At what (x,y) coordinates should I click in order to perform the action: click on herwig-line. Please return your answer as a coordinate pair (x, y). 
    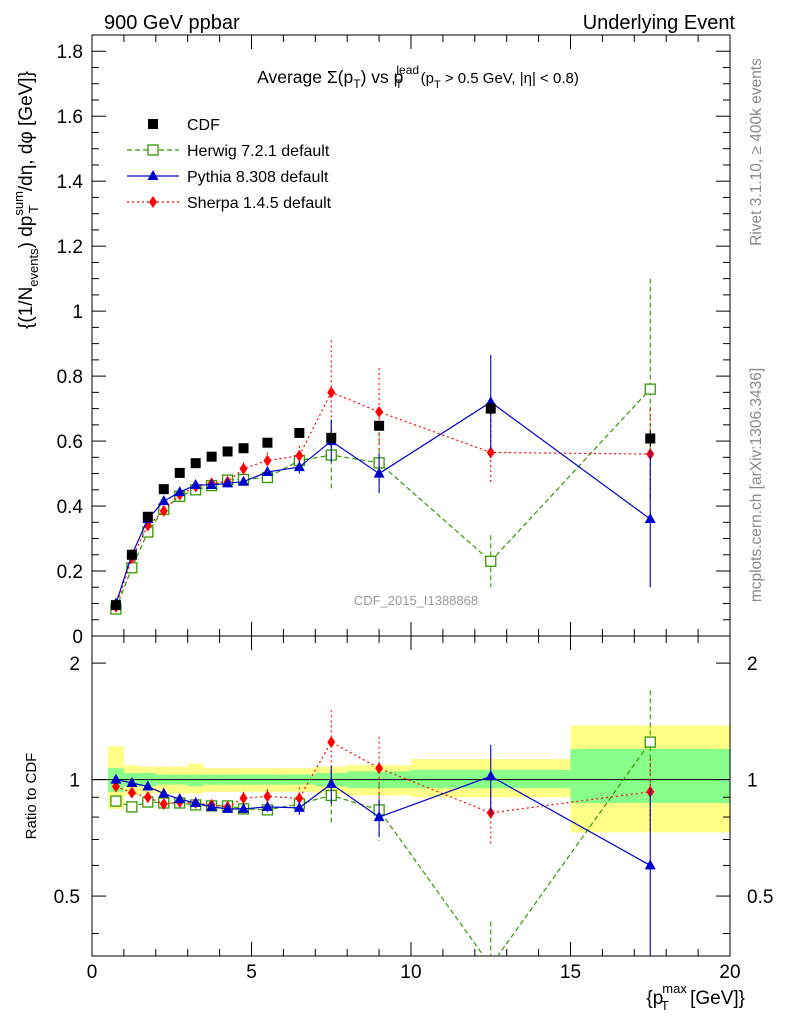
    Looking at the image, I should click on (383, 499).